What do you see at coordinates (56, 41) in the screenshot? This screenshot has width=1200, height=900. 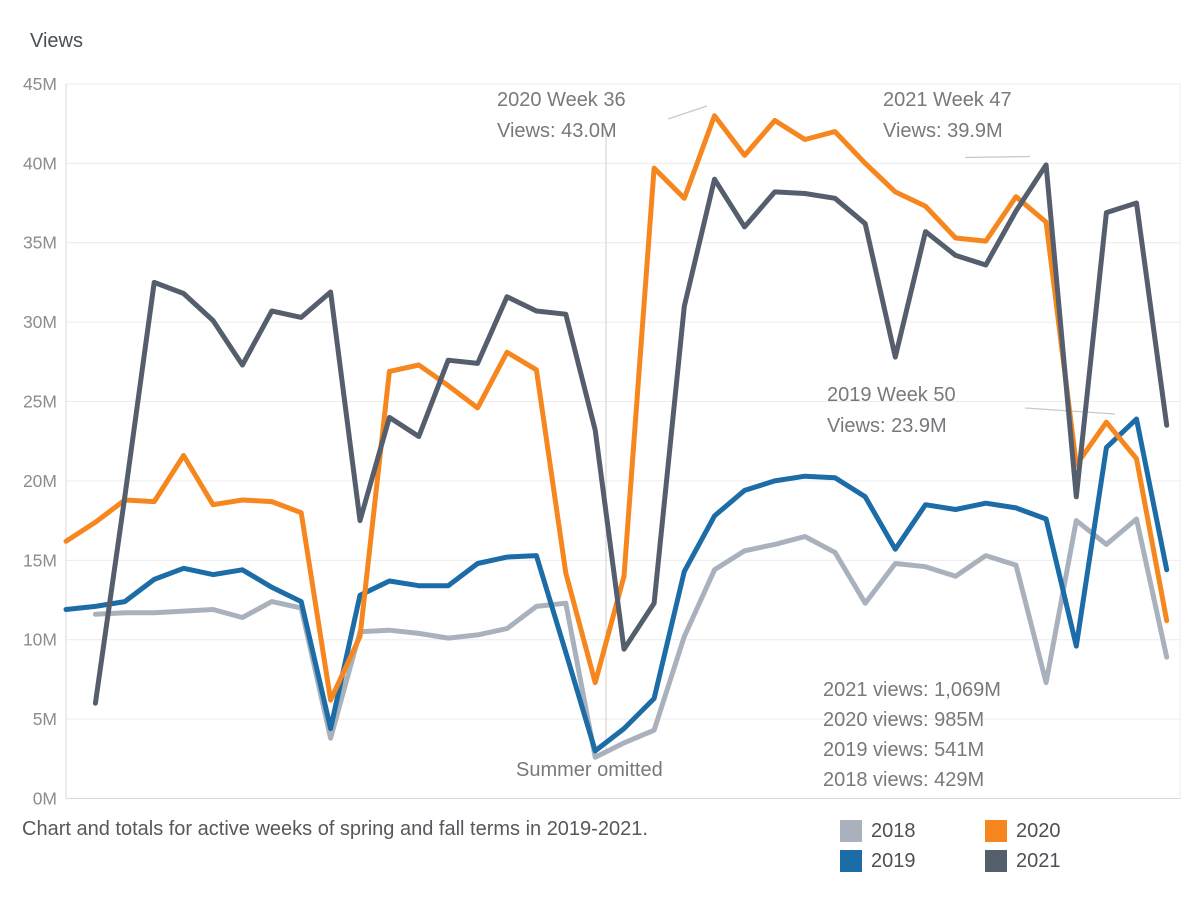 I see `chart-title: Views` at bounding box center [56, 41].